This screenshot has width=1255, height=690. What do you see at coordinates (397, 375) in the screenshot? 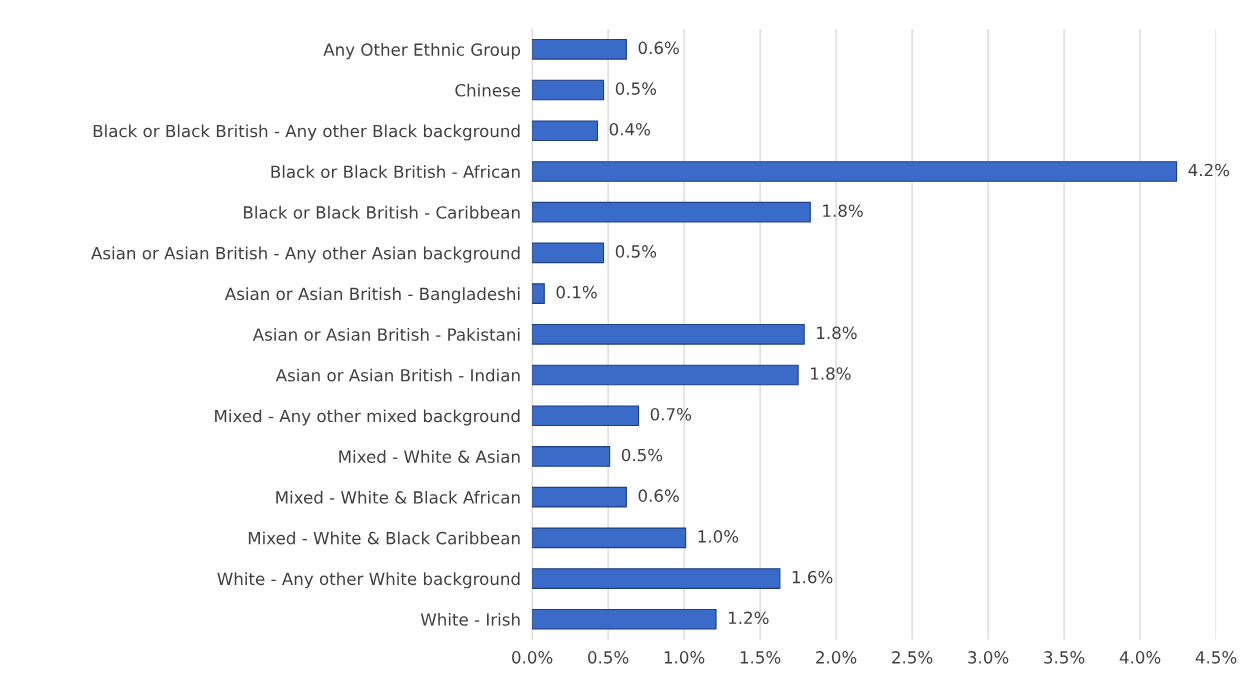
I see `y-tick-label: Asian or Asian British - Indian` at bounding box center [397, 375].